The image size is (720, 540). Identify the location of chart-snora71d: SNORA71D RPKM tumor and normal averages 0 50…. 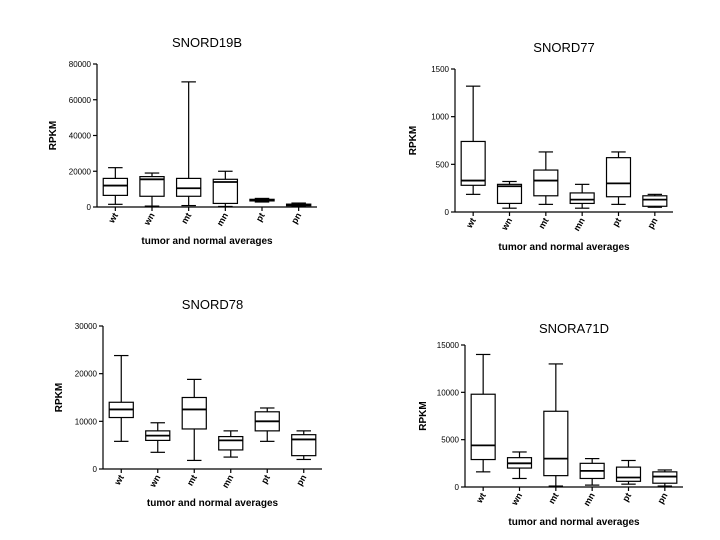
(550, 424).